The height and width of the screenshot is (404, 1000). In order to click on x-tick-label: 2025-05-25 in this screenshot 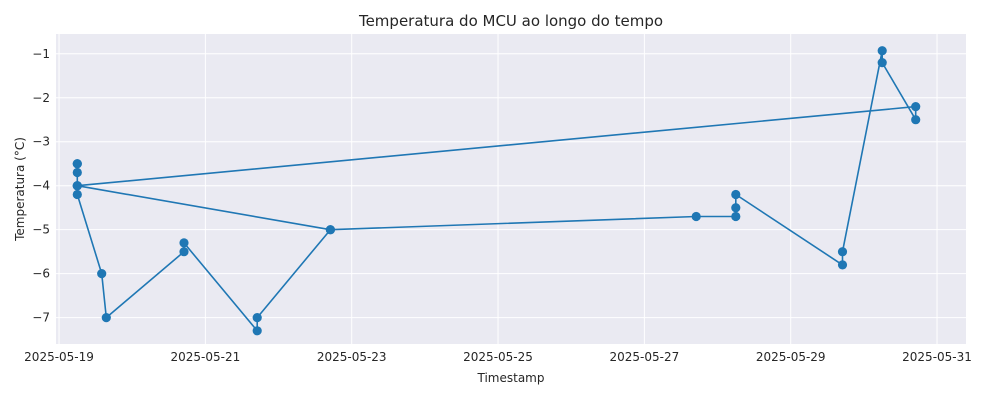, I will do `click(498, 357)`.